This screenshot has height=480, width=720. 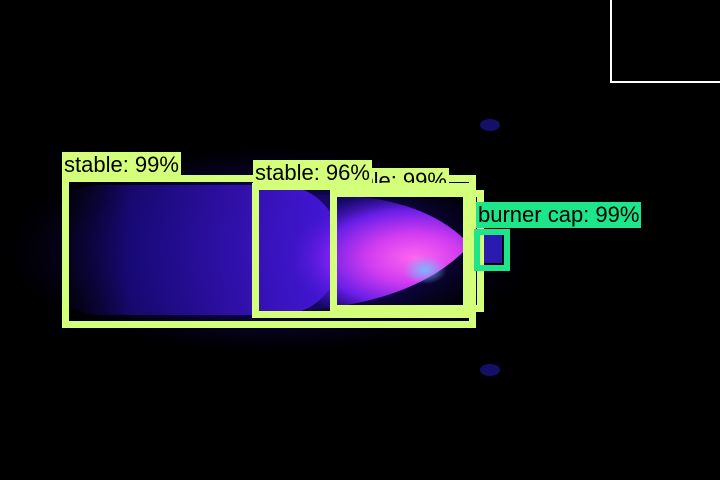 What do you see at coordinates (425, 270) in the screenshot?
I see `flame-hot-spot` at bounding box center [425, 270].